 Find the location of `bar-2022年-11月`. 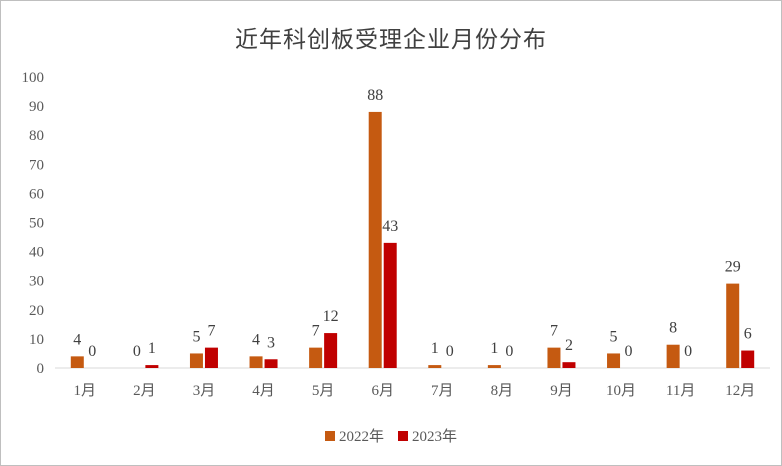

bar-2022年-11月 is located at coordinates (673, 356).